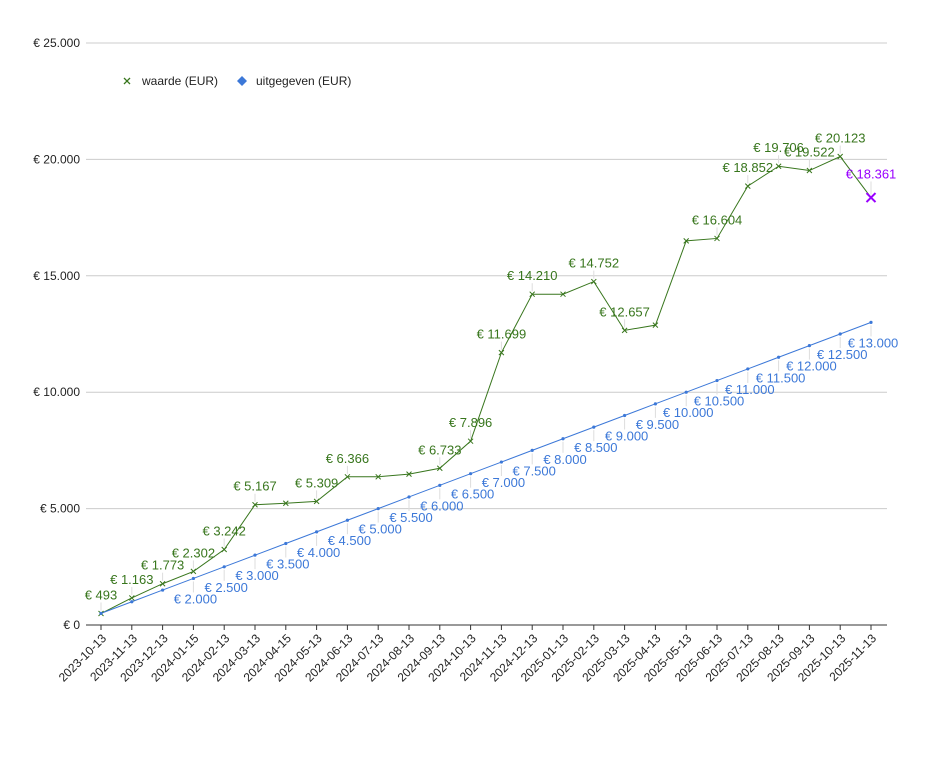 The image size is (937, 774). Describe the element at coordinates (347, 458) in the screenshot. I see `waarde-label: € 6.366` at that location.